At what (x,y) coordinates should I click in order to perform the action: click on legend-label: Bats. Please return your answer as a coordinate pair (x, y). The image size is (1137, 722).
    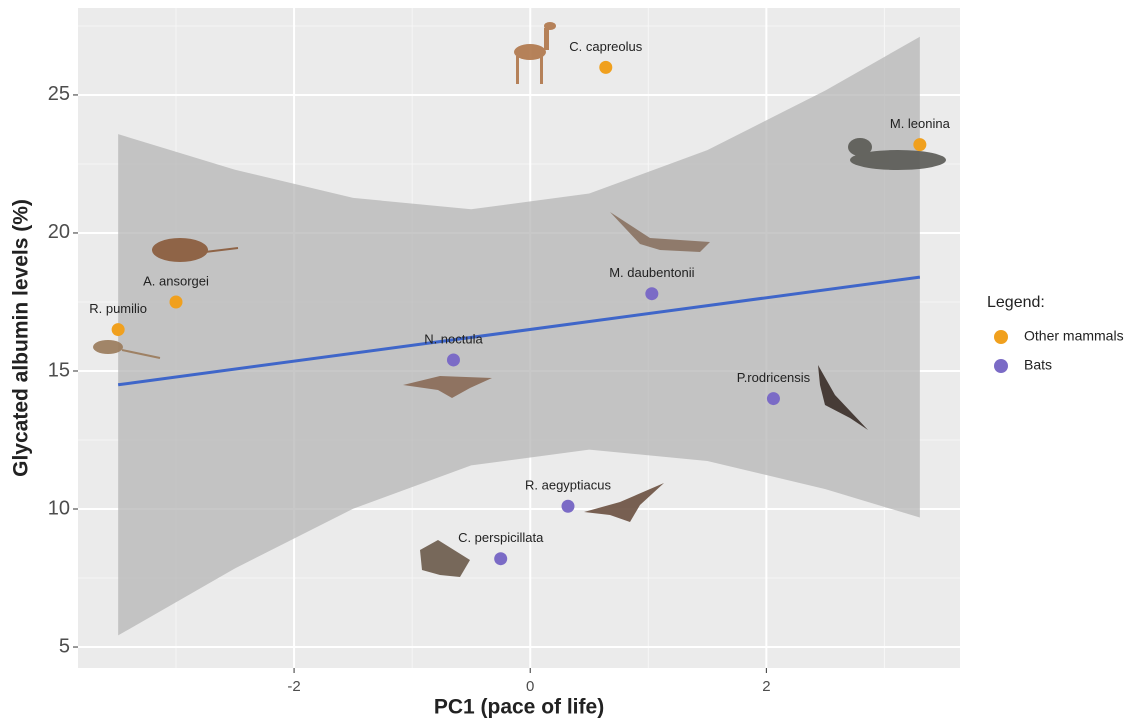
    Looking at the image, I should click on (1038, 365).